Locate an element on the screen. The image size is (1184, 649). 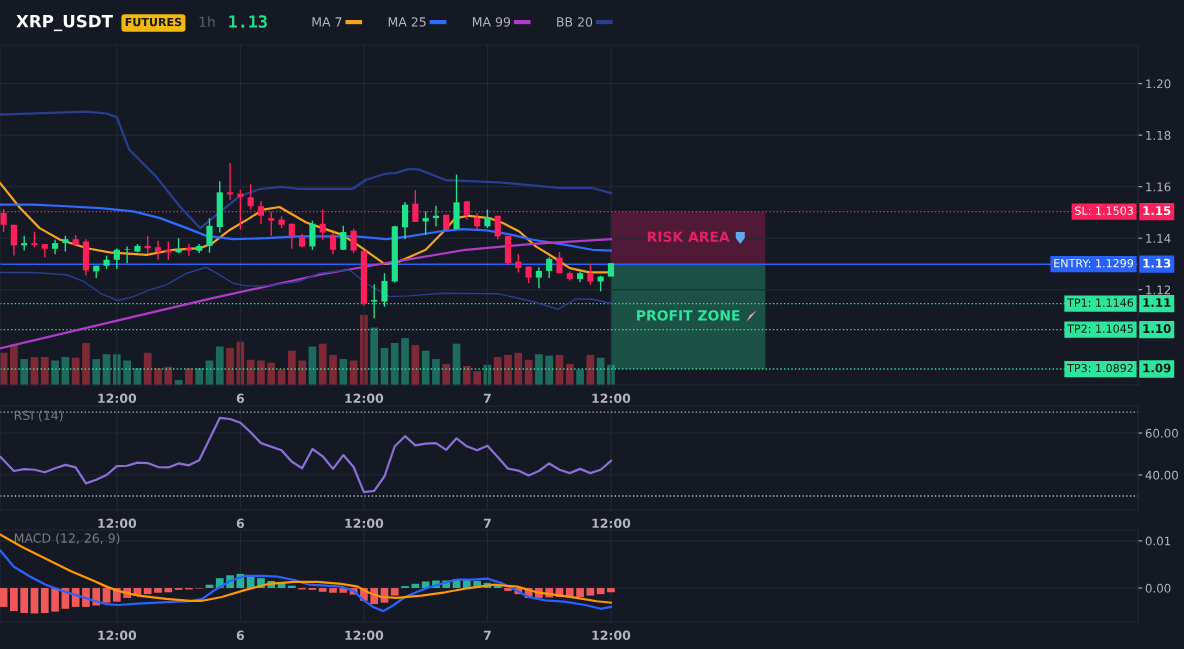
text: 1h is located at coordinates (207, 21).